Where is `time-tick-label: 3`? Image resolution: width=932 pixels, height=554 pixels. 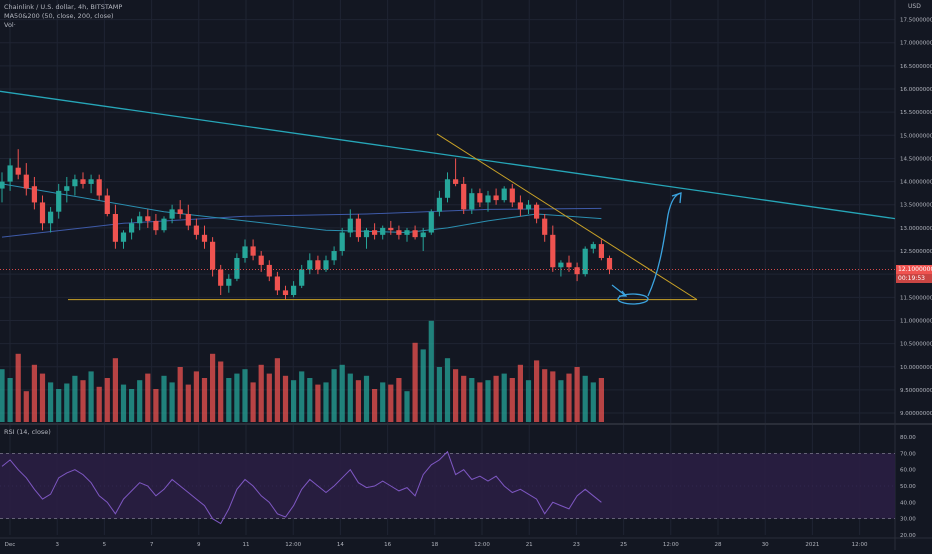 time-tick-label: 3 is located at coordinates (57, 545).